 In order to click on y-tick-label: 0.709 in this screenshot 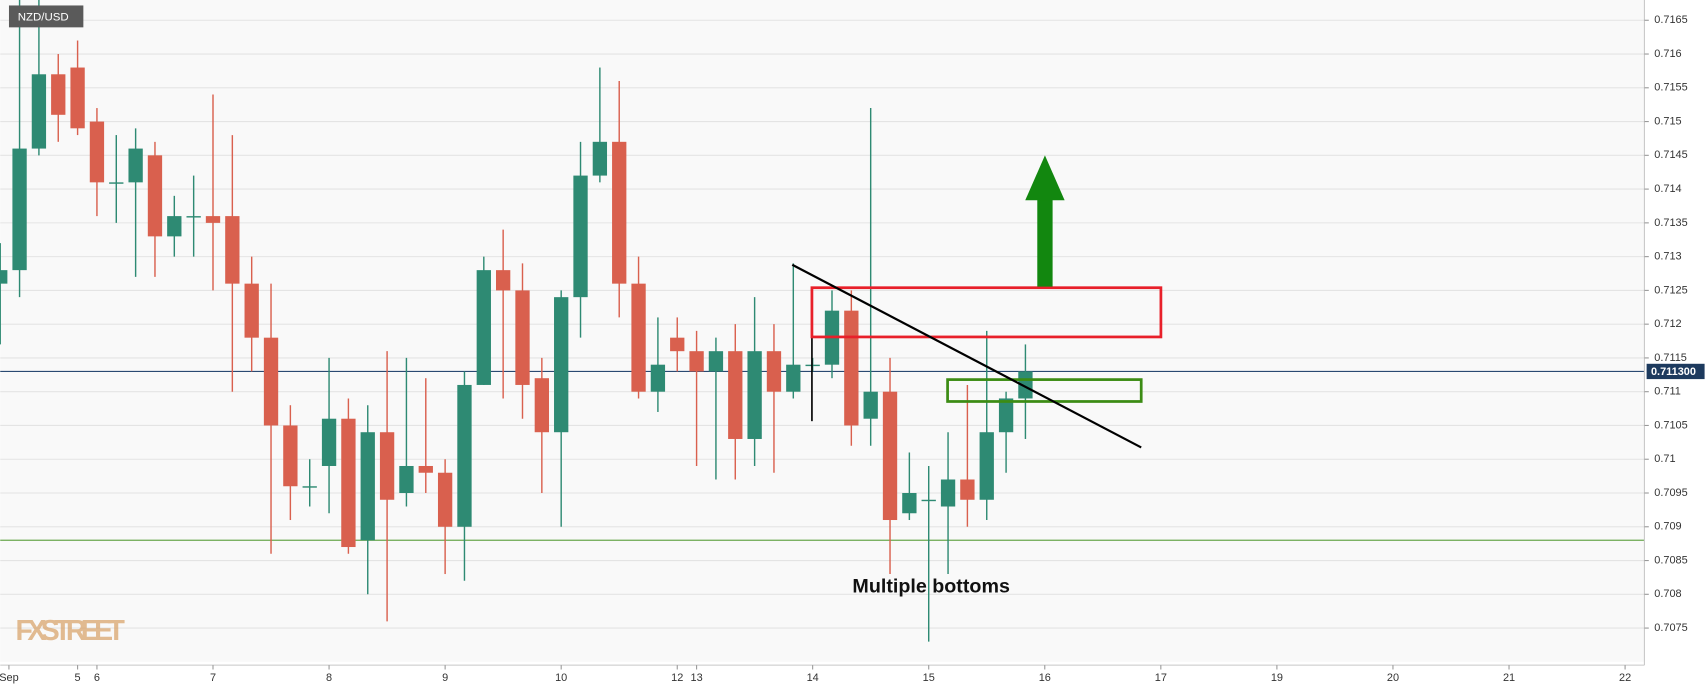, I will do `click(1667, 527)`.